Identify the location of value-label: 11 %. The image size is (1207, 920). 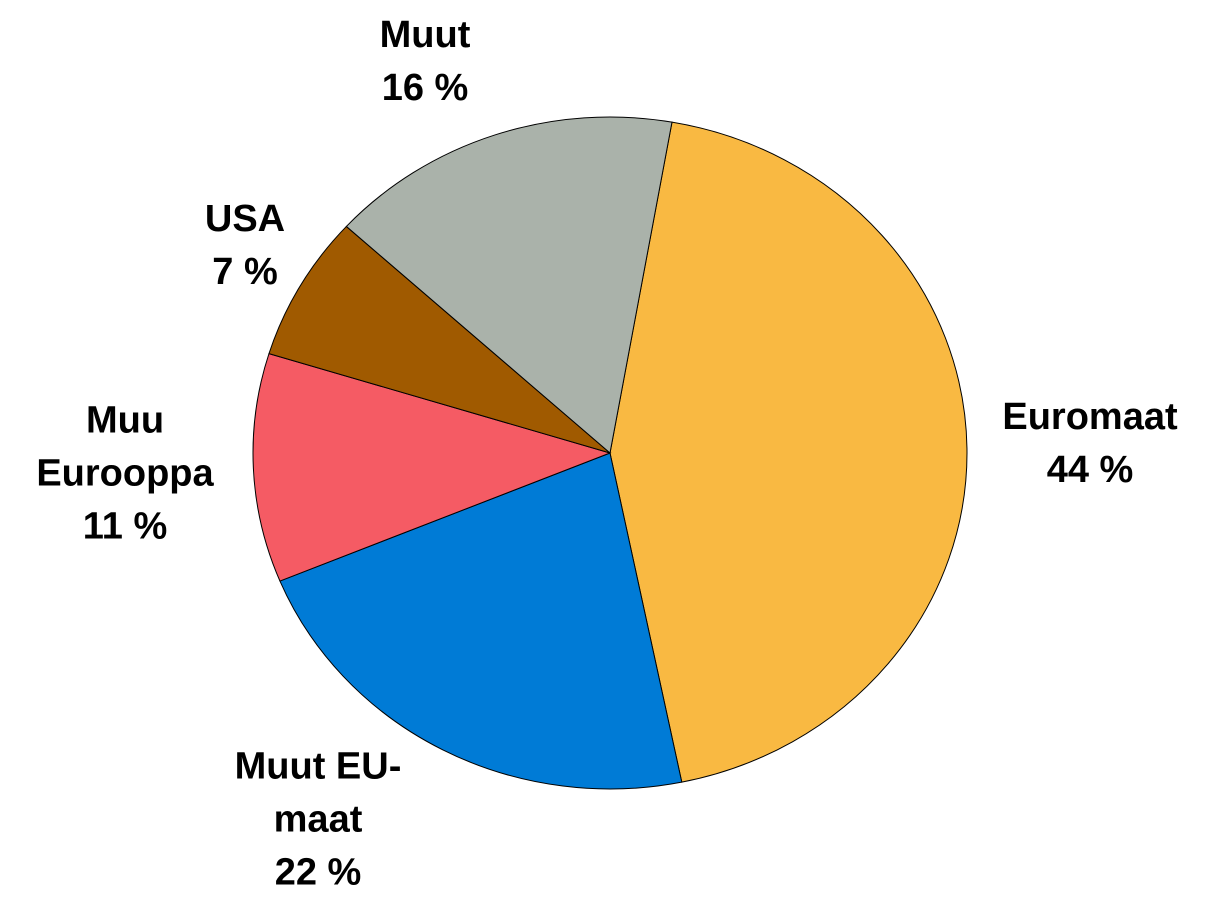
(125, 526).